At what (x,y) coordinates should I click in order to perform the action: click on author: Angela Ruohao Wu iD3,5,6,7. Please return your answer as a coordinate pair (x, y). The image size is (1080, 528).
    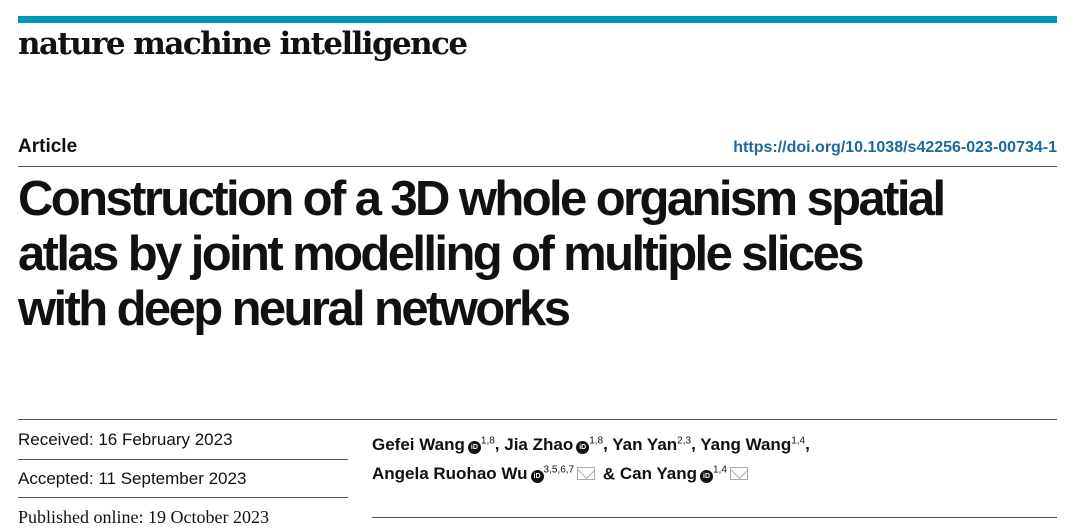
    Looking at the image, I should click on (485, 474).